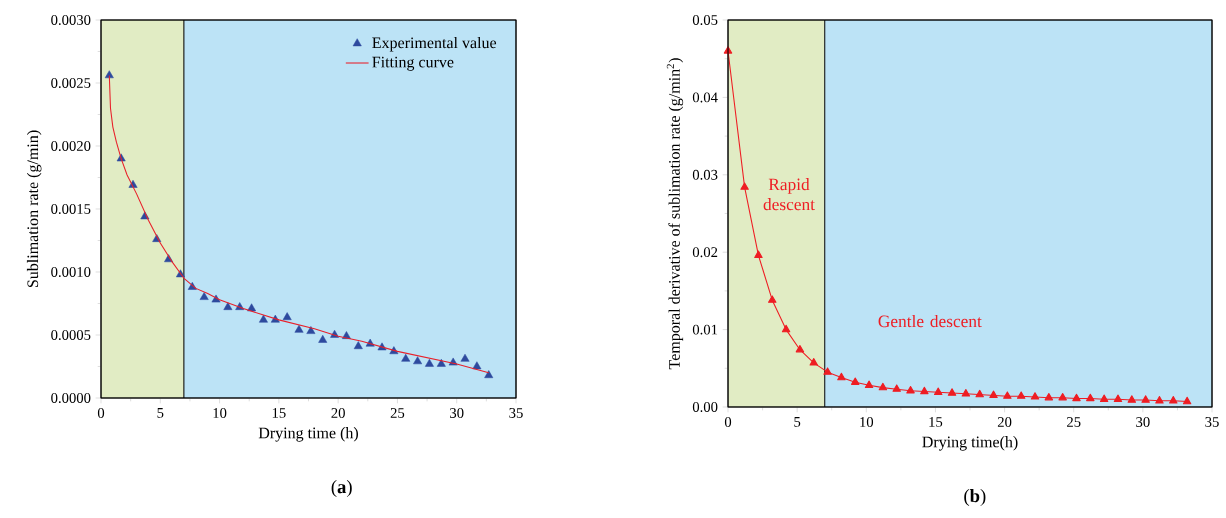  What do you see at coordinates (71, 398) in the screenshot?
I see `y-tick-label: 0.0000` at bounding box center [71, 398].